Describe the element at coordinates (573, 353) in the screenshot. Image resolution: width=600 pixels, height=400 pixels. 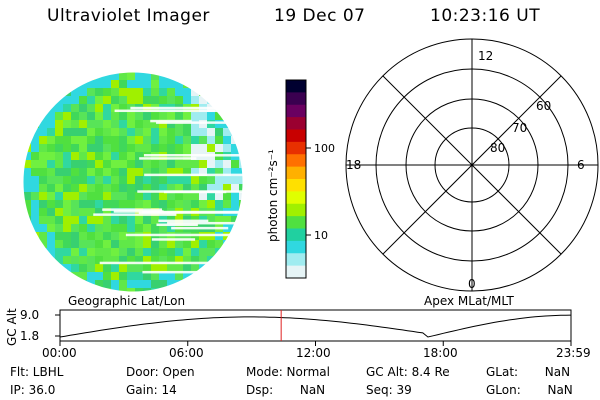
I see `xtick-label-2359: 23:59` at that location.